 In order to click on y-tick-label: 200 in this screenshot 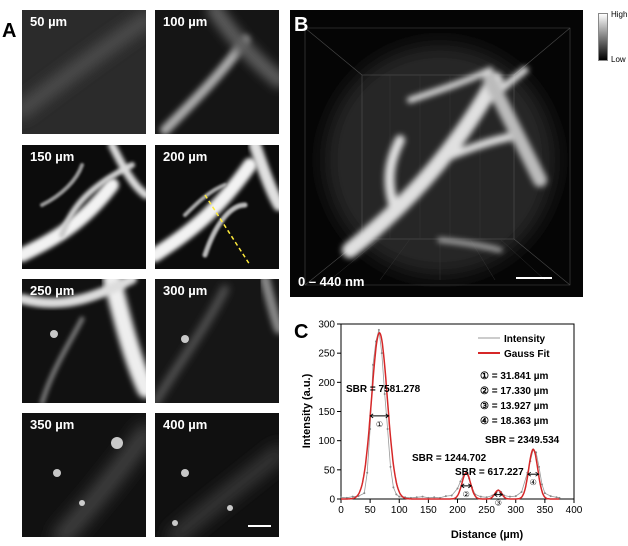, I will do `click(326, 383)`.